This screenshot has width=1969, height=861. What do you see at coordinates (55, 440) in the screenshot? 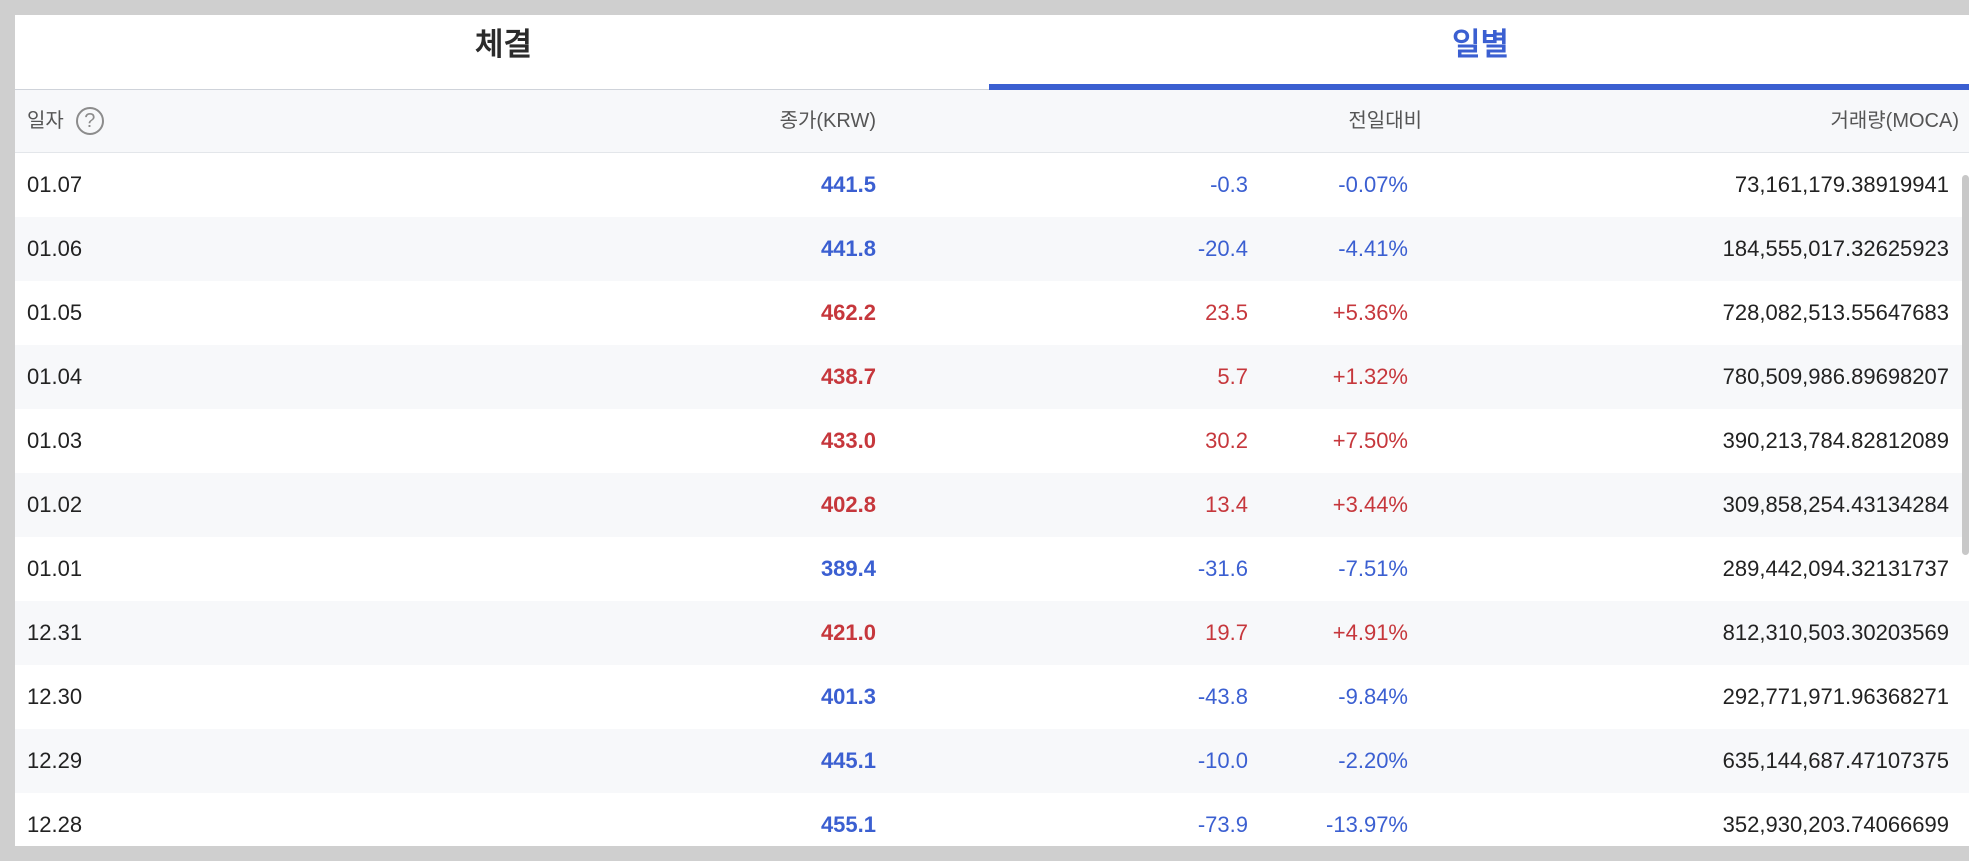
I see `row-date: 01.03` at bounding box center [55, 440].